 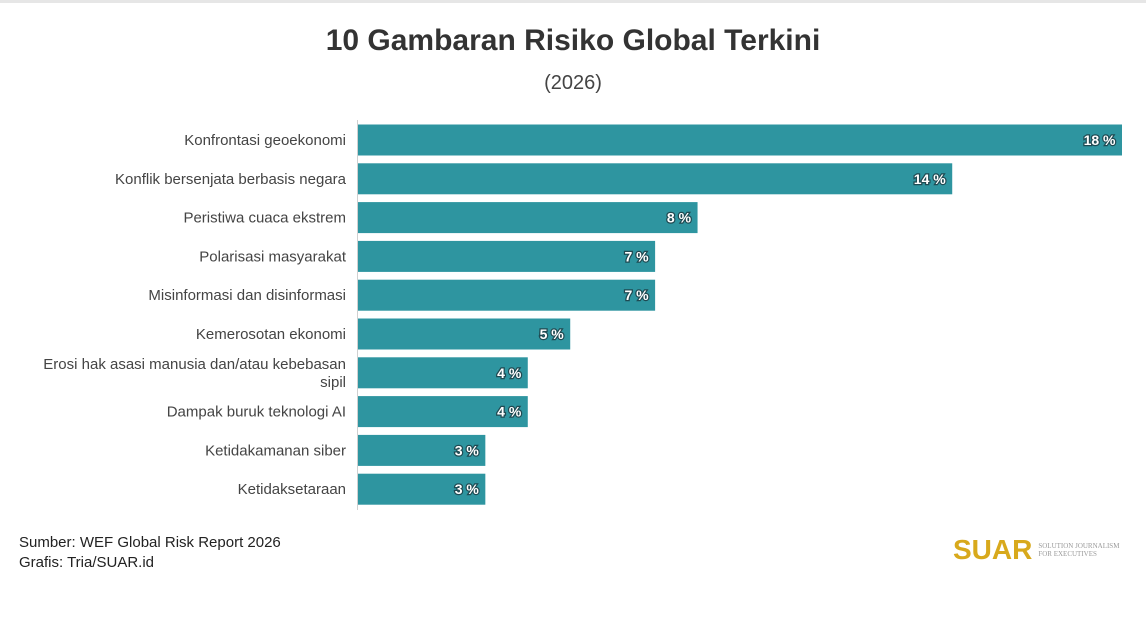 I want to click on category-label-5-line-1: Misinformasi dan disinformasi, so click(x=247, y=295).